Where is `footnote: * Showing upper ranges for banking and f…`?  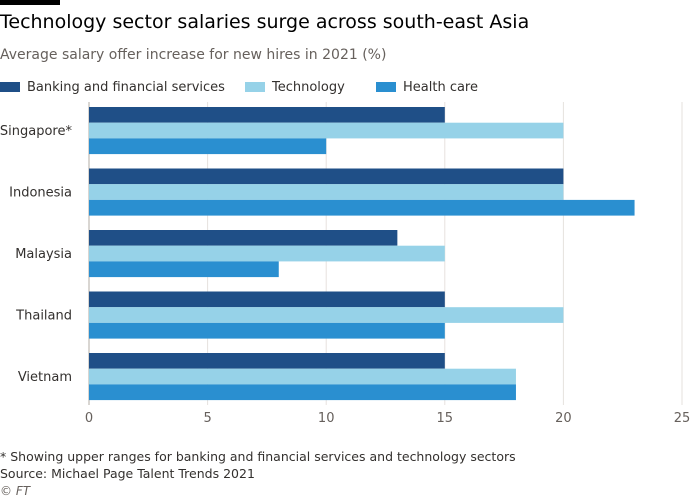
footnote: * Showing upper ranges for banking and f… is located at coordinates (258, 456).